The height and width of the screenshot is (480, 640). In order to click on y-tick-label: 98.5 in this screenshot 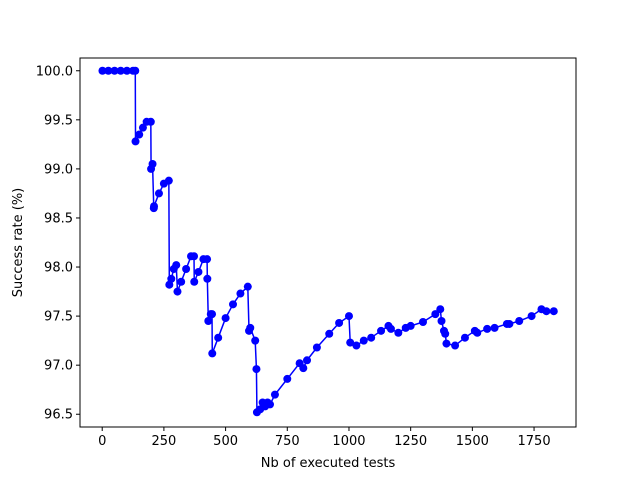, I will do `click(58, 218)`.